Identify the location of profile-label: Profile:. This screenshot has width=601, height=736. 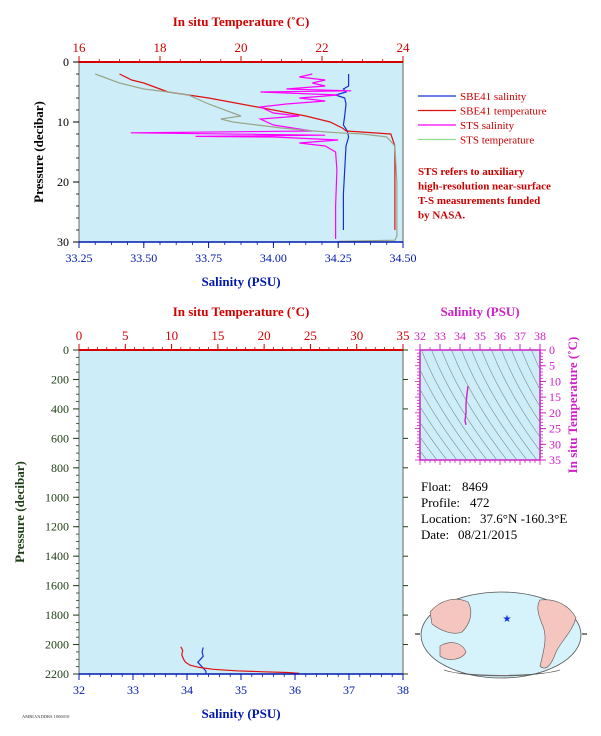
(440, 502).